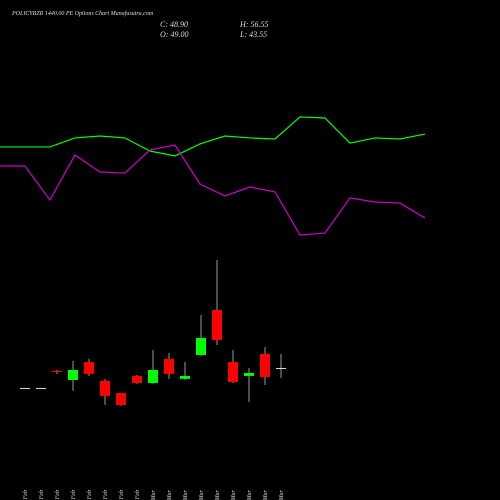 The height and width of the screenshot is (500, 500). I want to click on open-label: O: 49.00, so click(174, 34).